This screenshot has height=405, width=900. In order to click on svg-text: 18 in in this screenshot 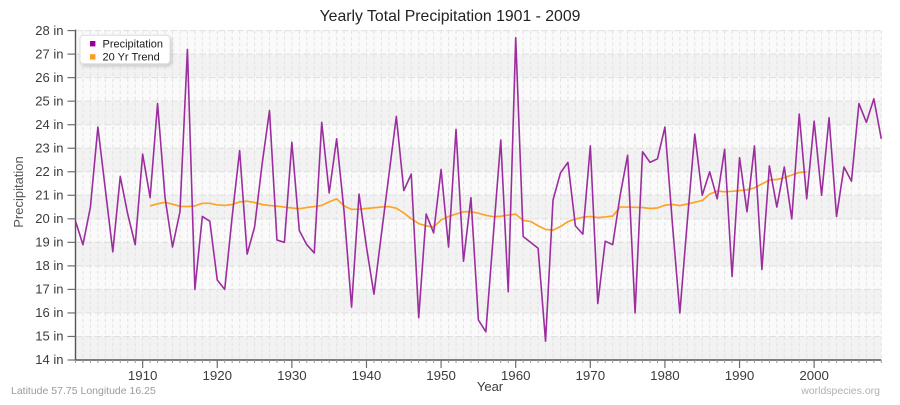, I will do `click(49, 265)`.